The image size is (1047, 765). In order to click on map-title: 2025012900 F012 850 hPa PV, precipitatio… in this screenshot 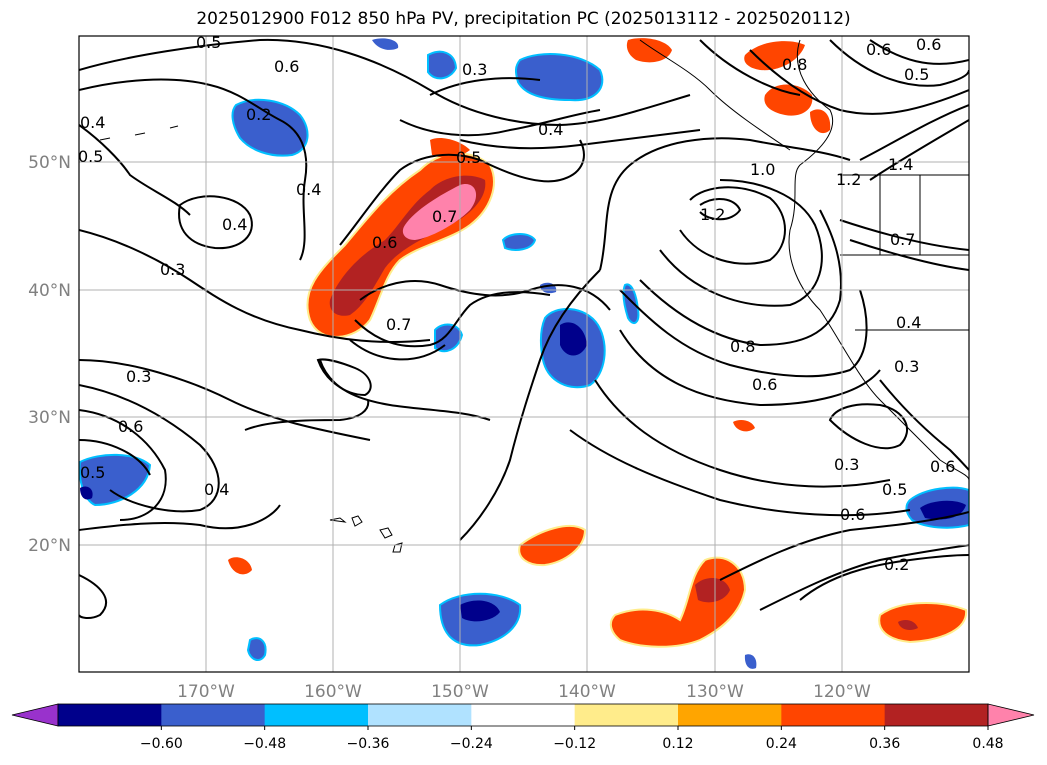, I will do `click(523, 19)`.